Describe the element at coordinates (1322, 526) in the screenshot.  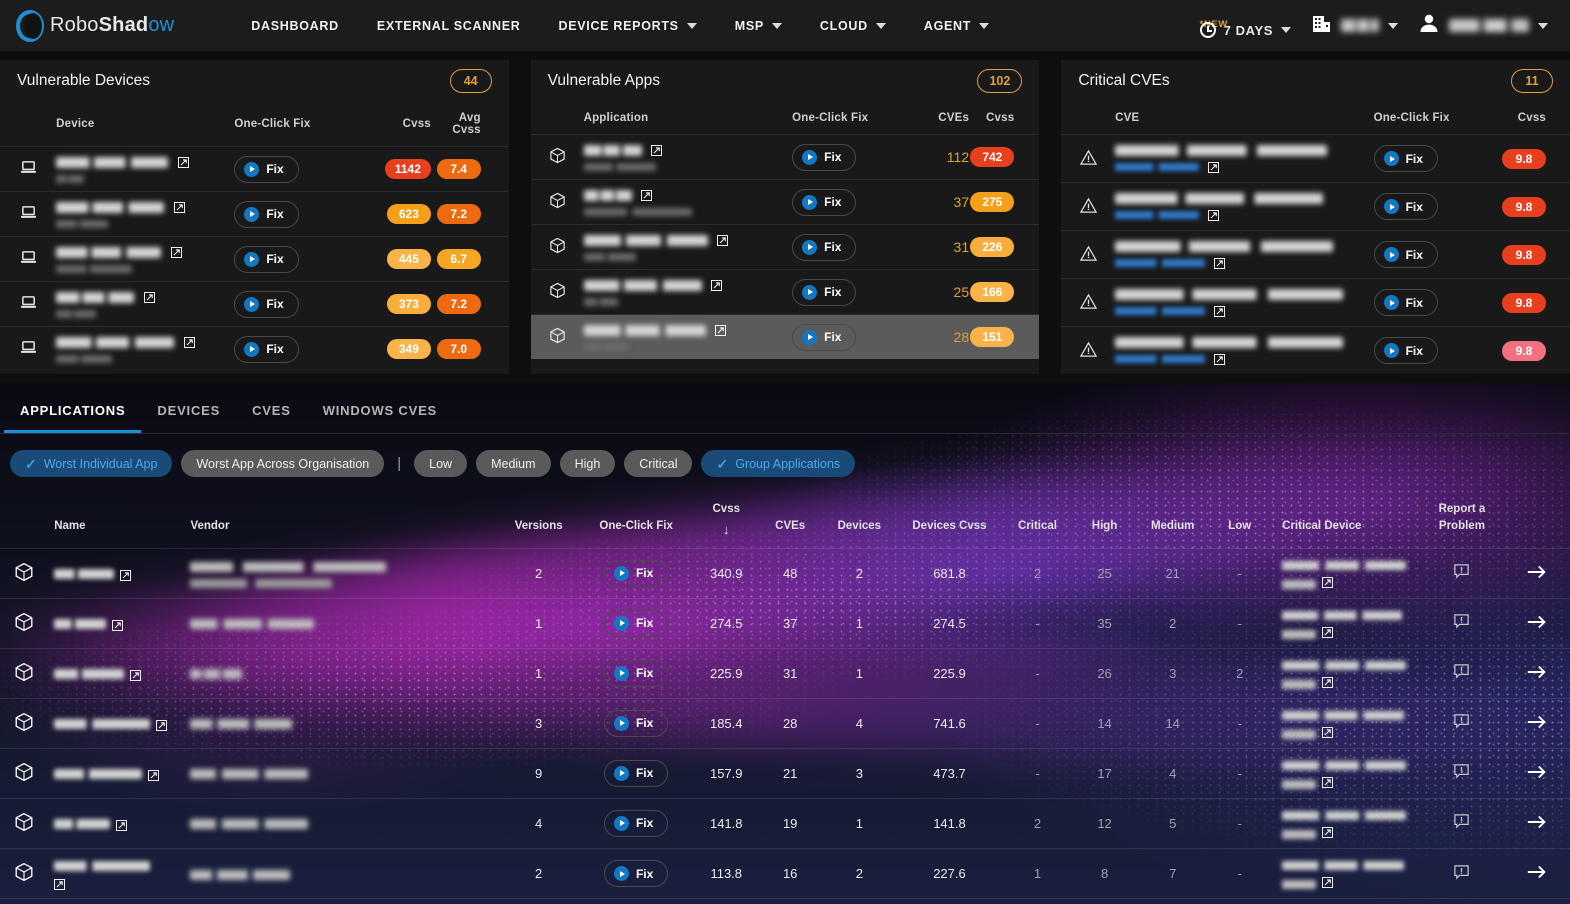
I see `th-critical-device: Critical Device` at that location.